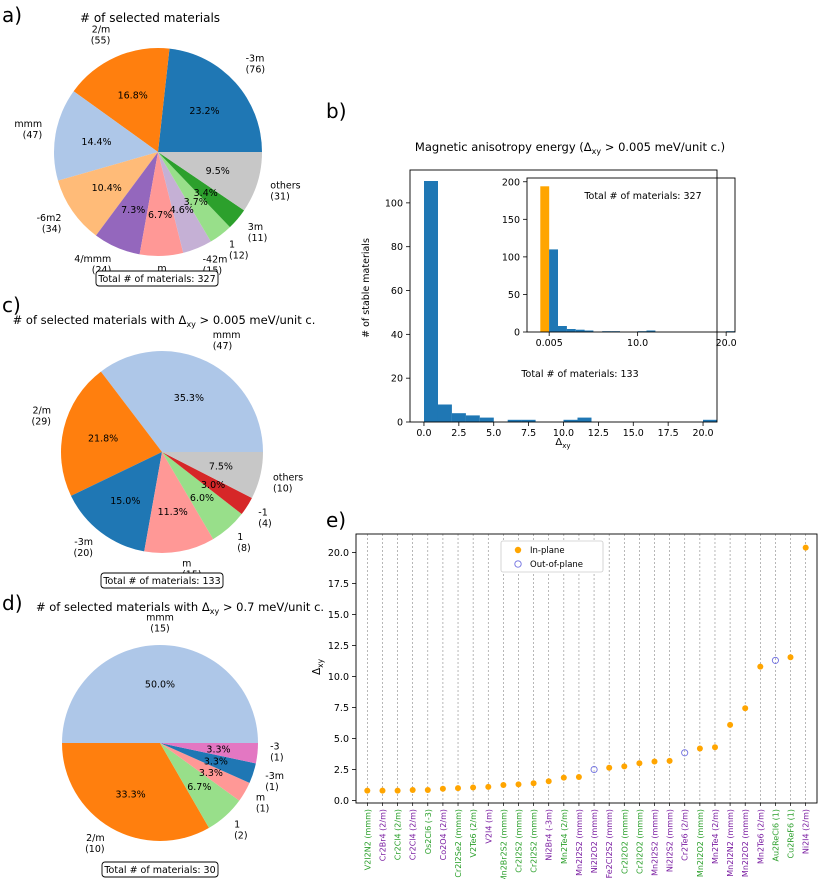 This screenshot has height=879, width=830. I want to click on scatter-e-xlabel-15: Ni2I2O2 (mmm), so click(594, 841).